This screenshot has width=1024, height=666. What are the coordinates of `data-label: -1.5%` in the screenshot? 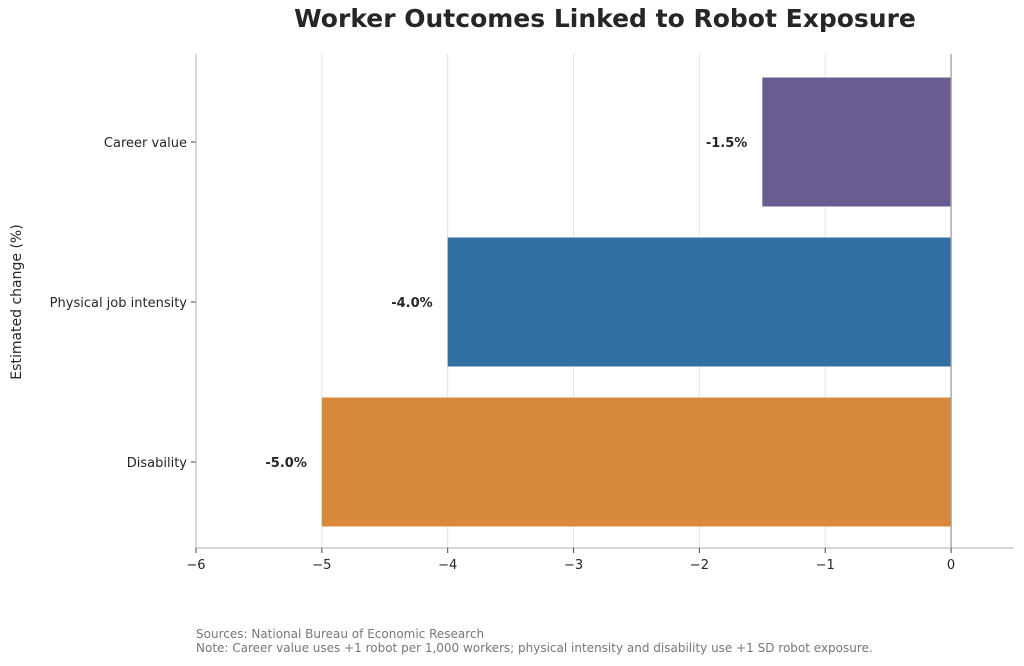 It's located at (726, 143).